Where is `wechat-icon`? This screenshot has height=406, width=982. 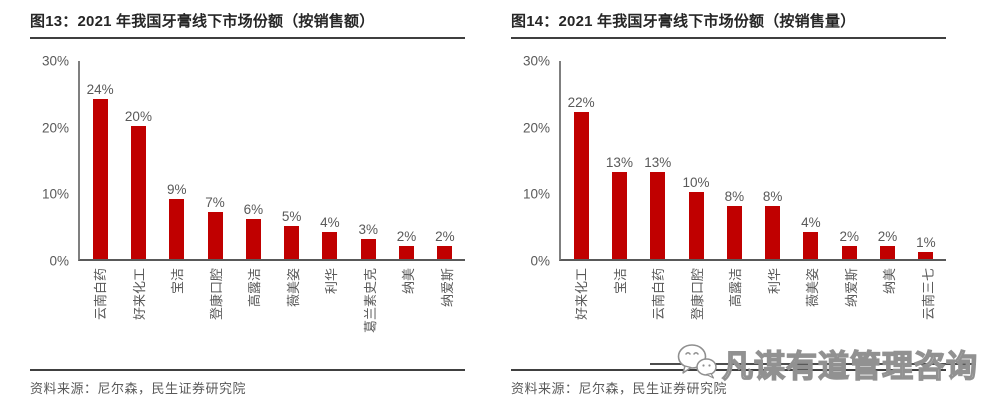
wechat-icon is located at coordinates (697, 363).